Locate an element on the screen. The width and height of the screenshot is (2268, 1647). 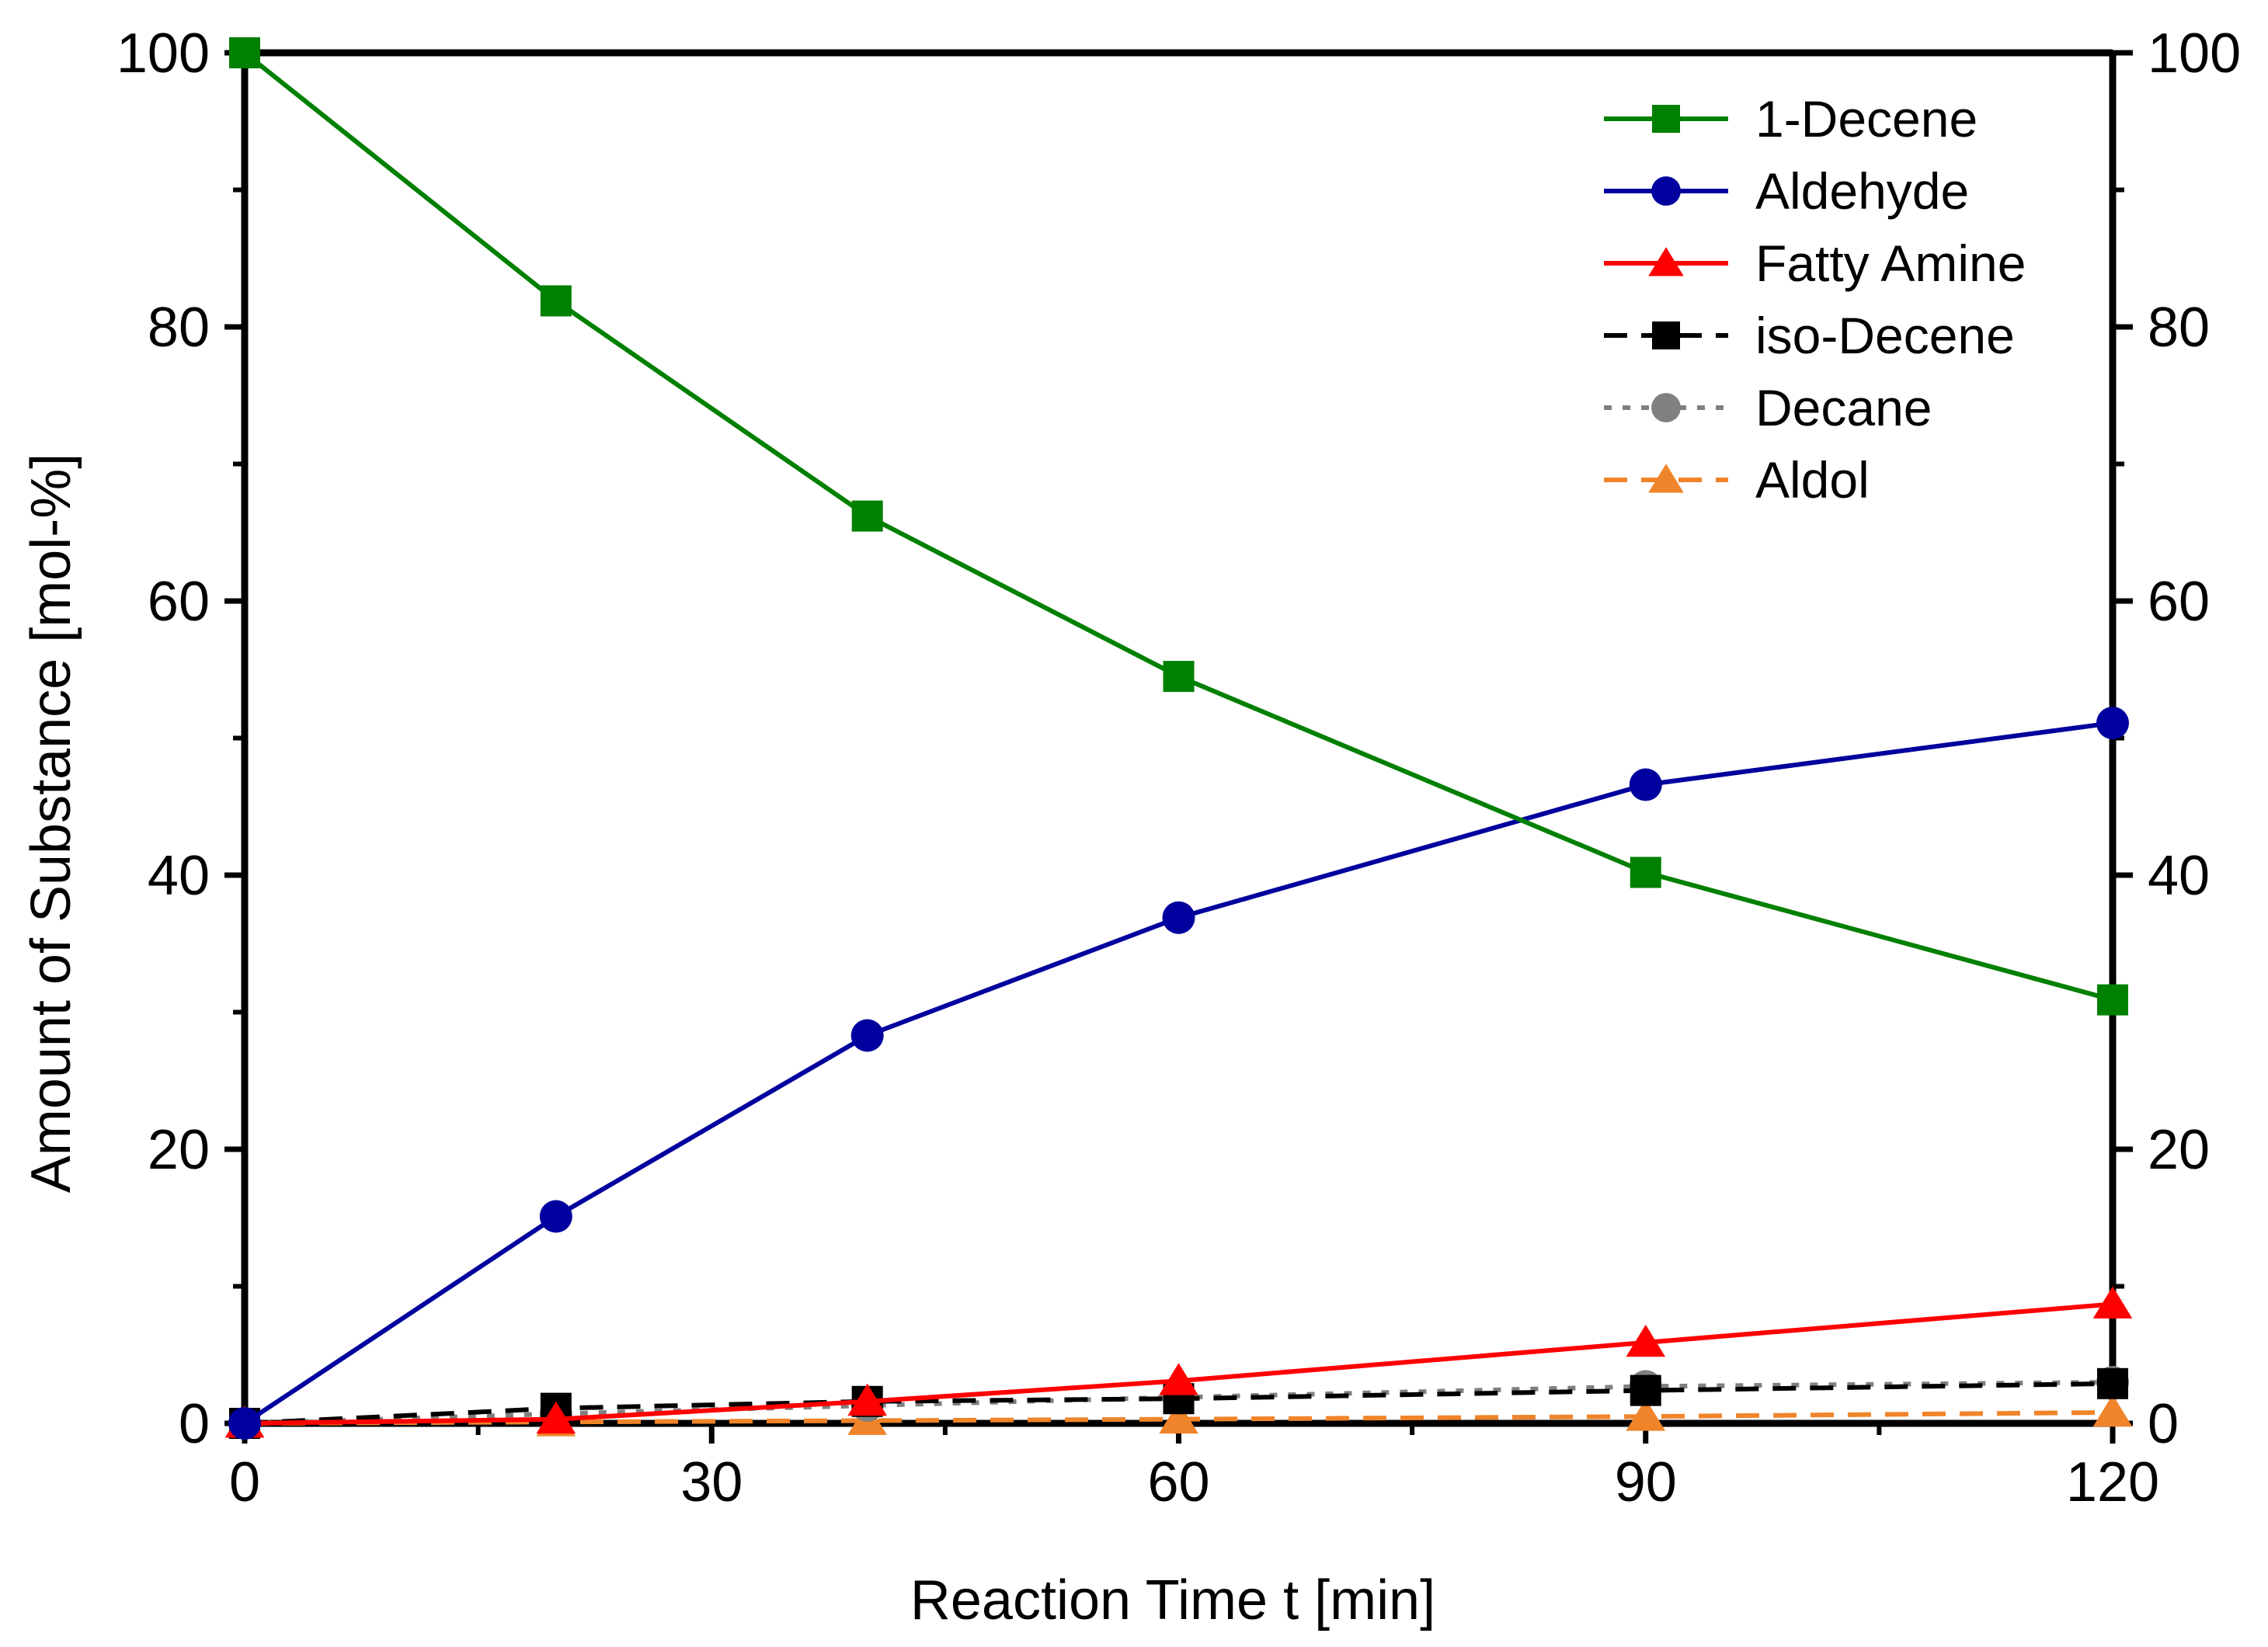
y-tick-label: 100 is located at coordinates (163, 54).